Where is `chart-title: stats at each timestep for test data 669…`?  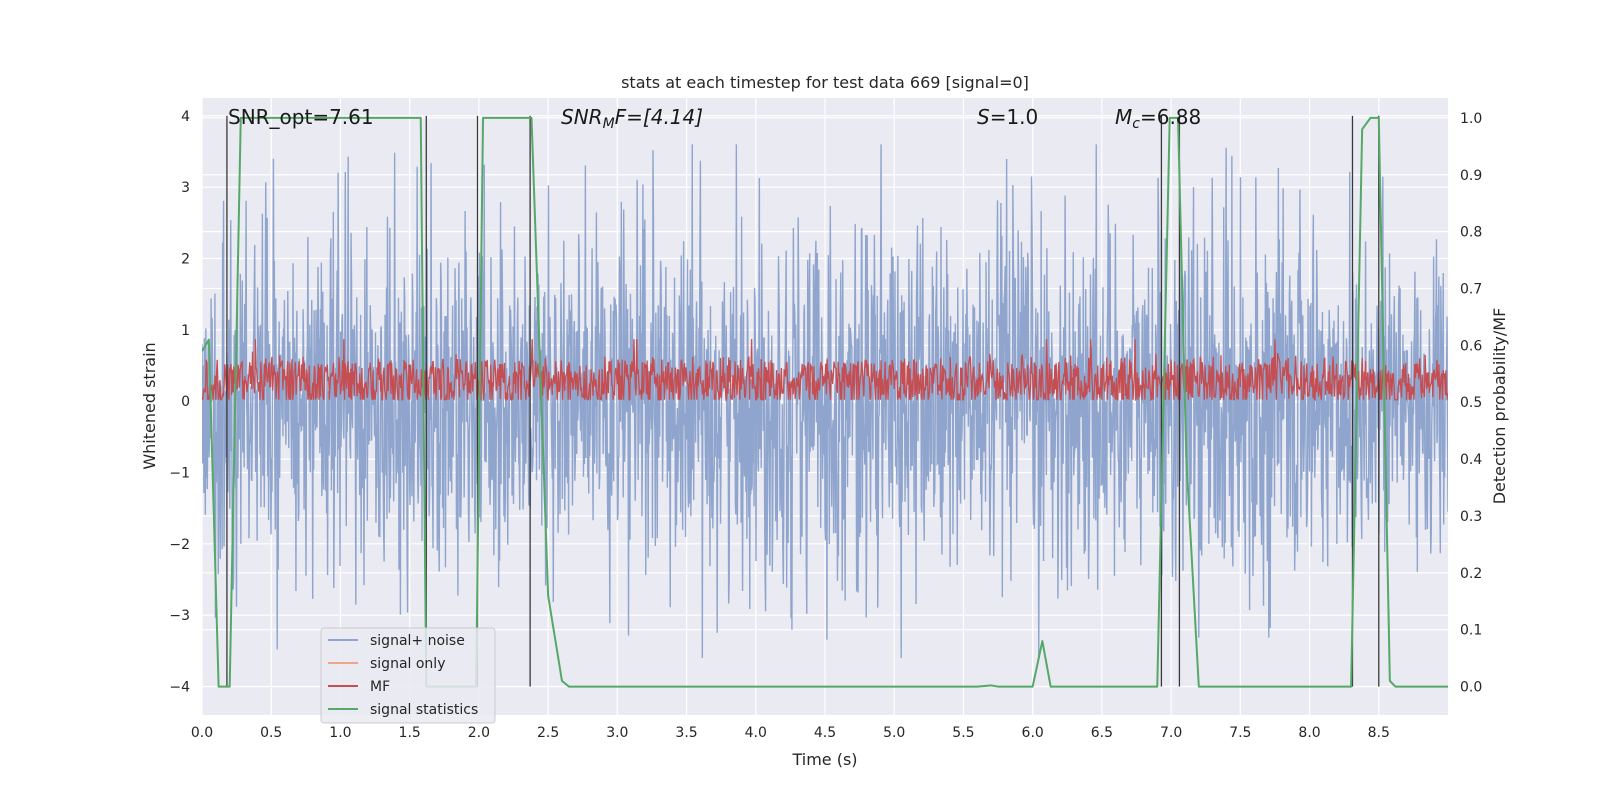 chart-title: stats at each timestep for test data 669… is located at coordinates (825, 82).